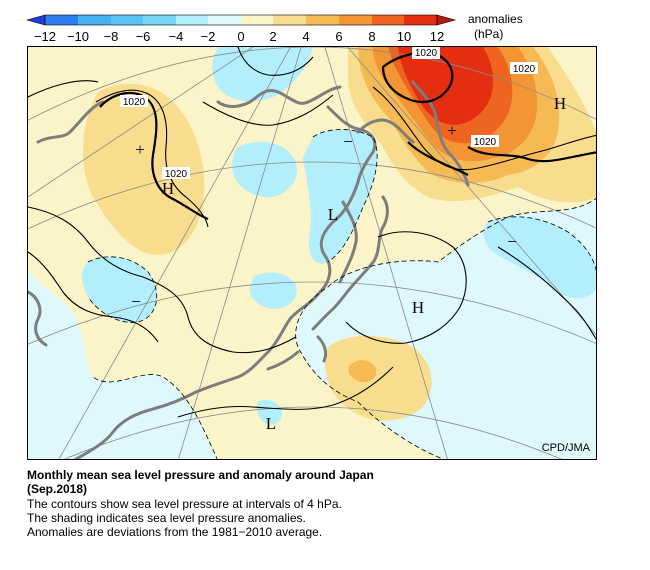 This screenshot has width=650, height=570. I want to click on colorbar-tick: 2, so click(272, 36).